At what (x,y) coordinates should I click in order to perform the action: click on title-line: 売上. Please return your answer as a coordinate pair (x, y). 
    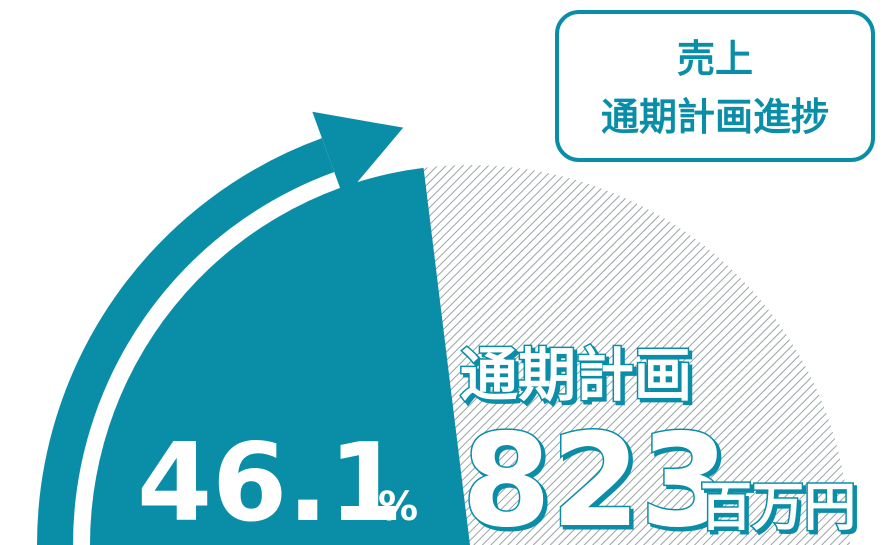
    Looking at the image, I should click on (715, 59).